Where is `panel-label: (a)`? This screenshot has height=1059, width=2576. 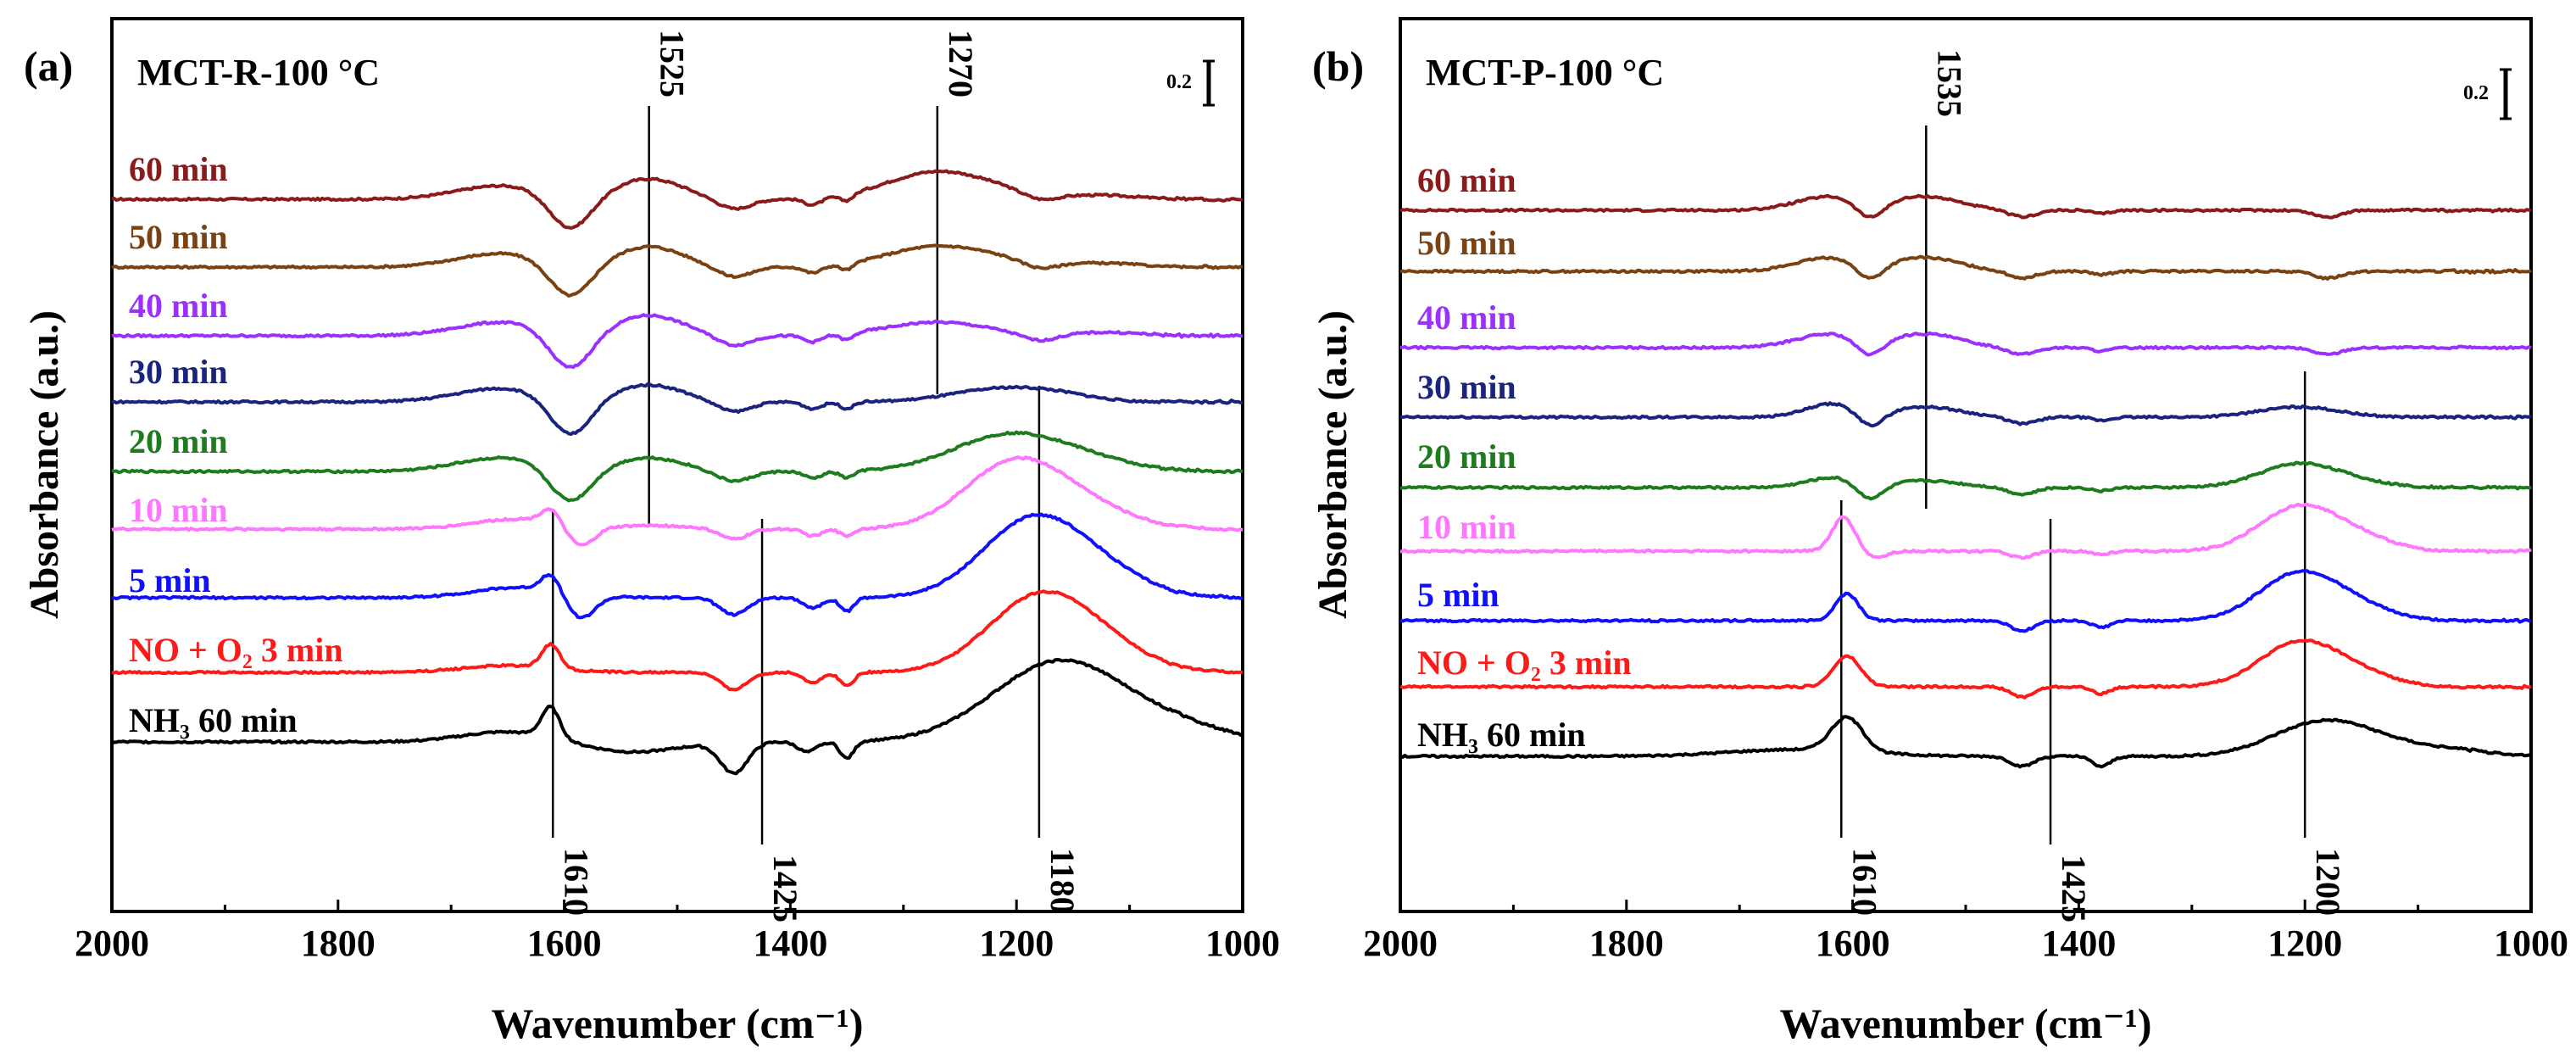 panel-label: (a) is located at coordinates (48, 66).